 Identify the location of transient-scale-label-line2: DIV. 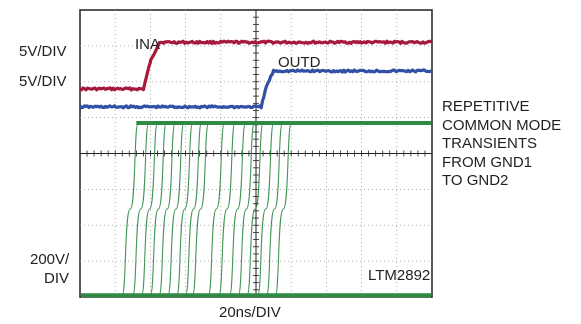
(56, 278).